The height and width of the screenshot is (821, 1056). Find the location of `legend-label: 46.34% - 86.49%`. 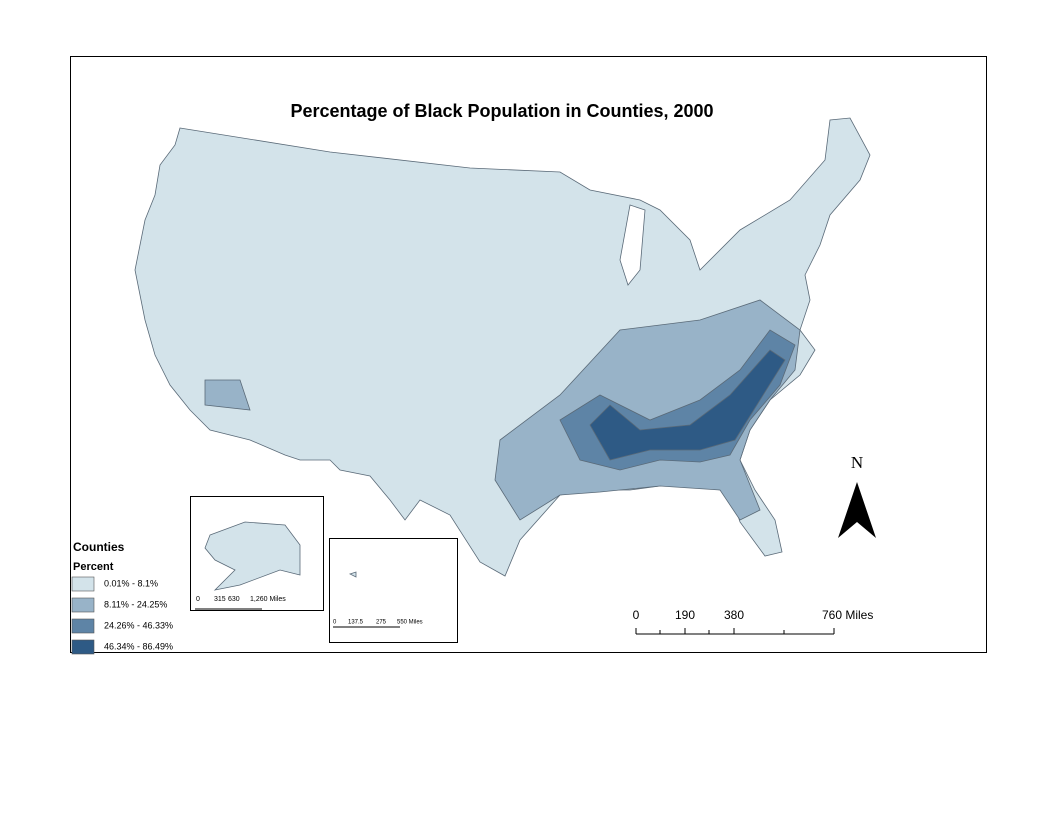

legend-label: 46.34% - 86.49% is located at coordinates (138, 646).